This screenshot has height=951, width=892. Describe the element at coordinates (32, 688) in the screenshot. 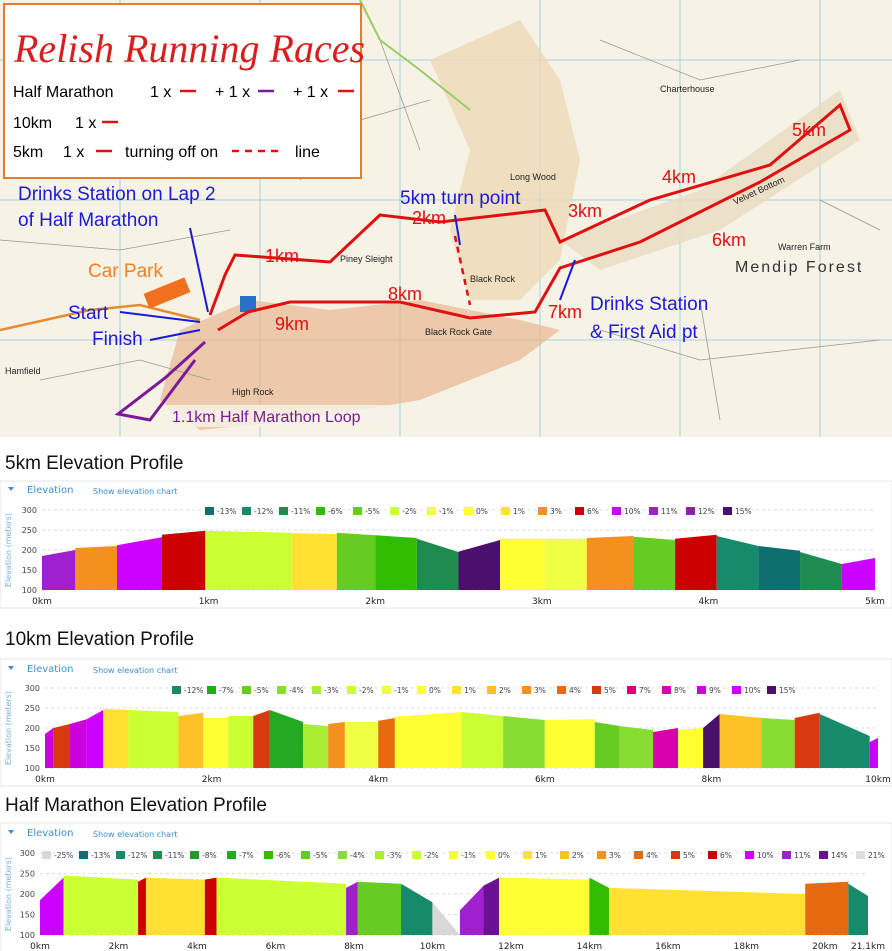

I see `y-tick-label: 300` at that location.